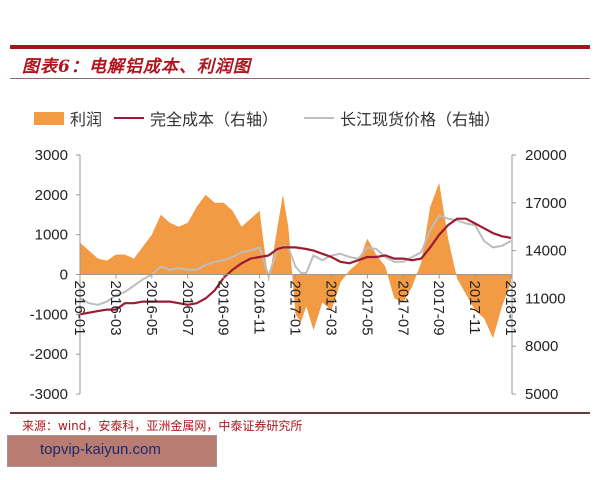 Image resolution: width=600 pixels, height=480 pixels. I want to click on figure-title: 图表6：电解铝成本、利润图, so click(136, 67).